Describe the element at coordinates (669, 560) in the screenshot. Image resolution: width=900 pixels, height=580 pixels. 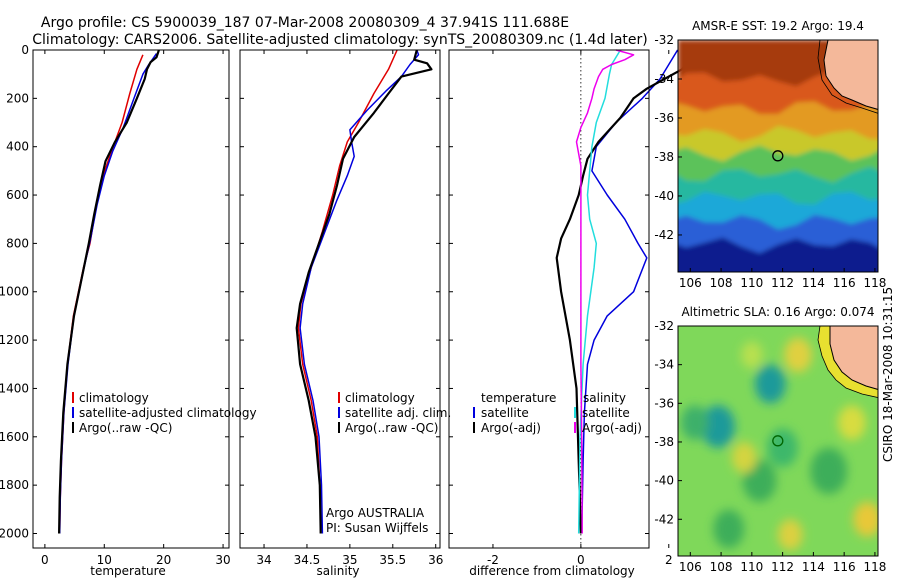
I see `x-tick-label: 2` at that location.